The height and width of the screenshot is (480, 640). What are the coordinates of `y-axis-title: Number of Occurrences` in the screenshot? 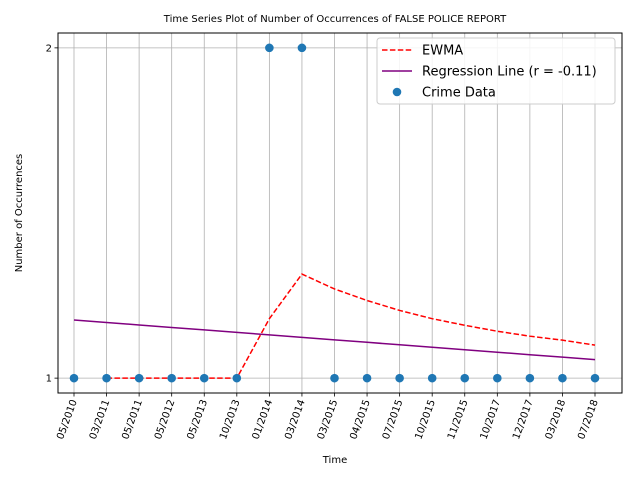 It's located at (19, 213).